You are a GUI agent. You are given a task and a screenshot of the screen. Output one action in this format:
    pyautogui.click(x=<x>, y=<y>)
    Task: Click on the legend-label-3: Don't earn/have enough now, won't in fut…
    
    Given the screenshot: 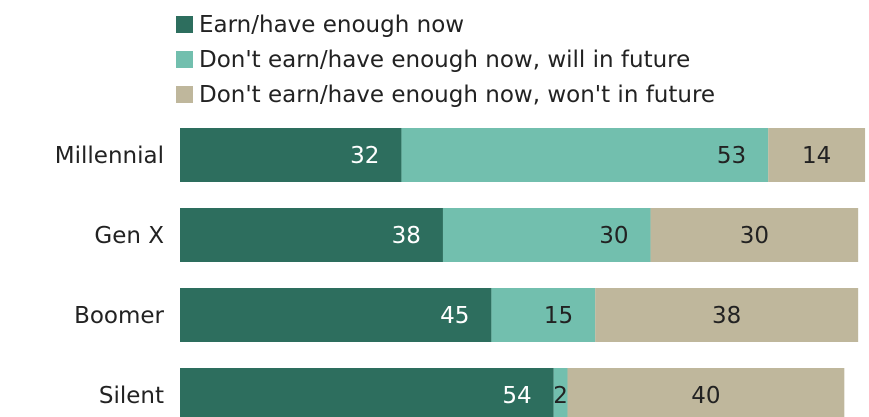 What is the action you would take?
    pyautogui.click(x=457, y=95)
    